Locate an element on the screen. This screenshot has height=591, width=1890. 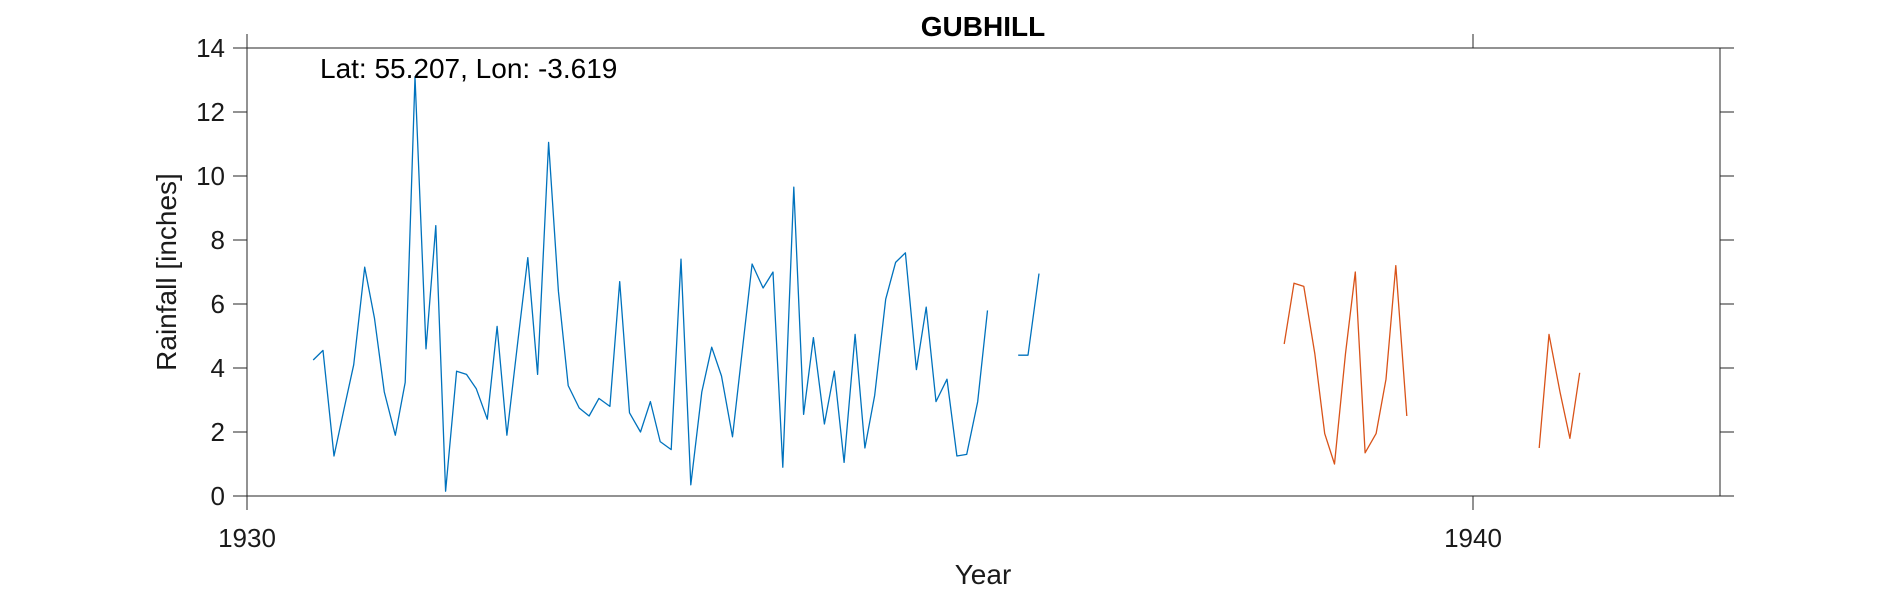
y-tick-label: 4 is located at coordinates (218, 368).